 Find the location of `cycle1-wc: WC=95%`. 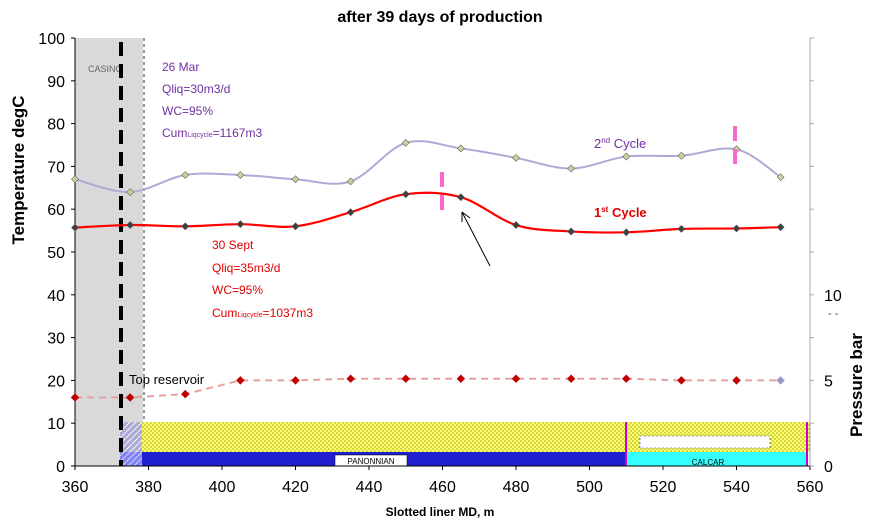

cycle1-wc: WC=95% is located at coordinates (237, 290).